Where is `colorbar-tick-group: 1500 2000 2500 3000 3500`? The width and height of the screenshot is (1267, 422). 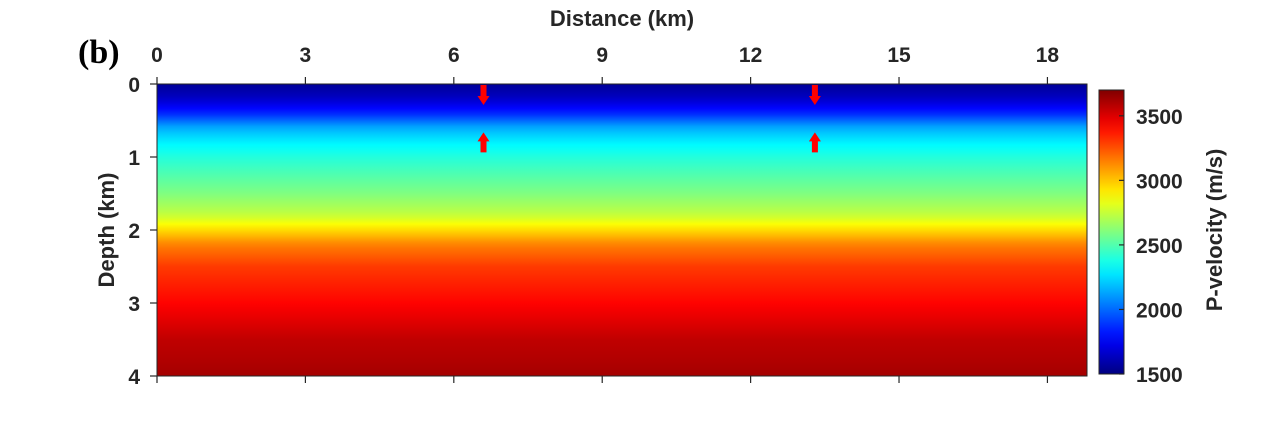 colorbar-tick-group: 1500 2000 2500 3000 3500 is located at coordinates (1151, 246).